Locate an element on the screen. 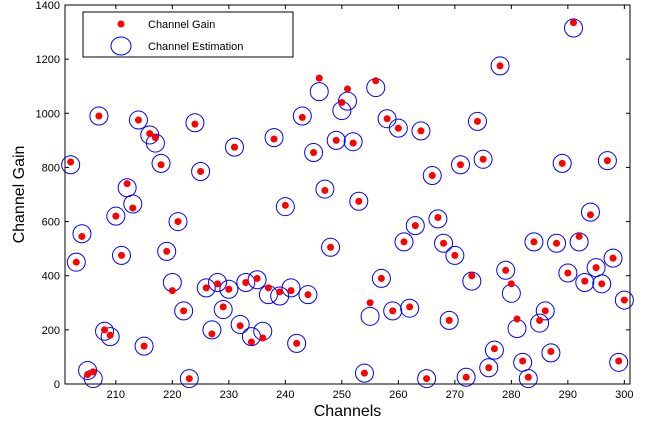  x-tick-label: 220 is located at coordinates (172, 395).